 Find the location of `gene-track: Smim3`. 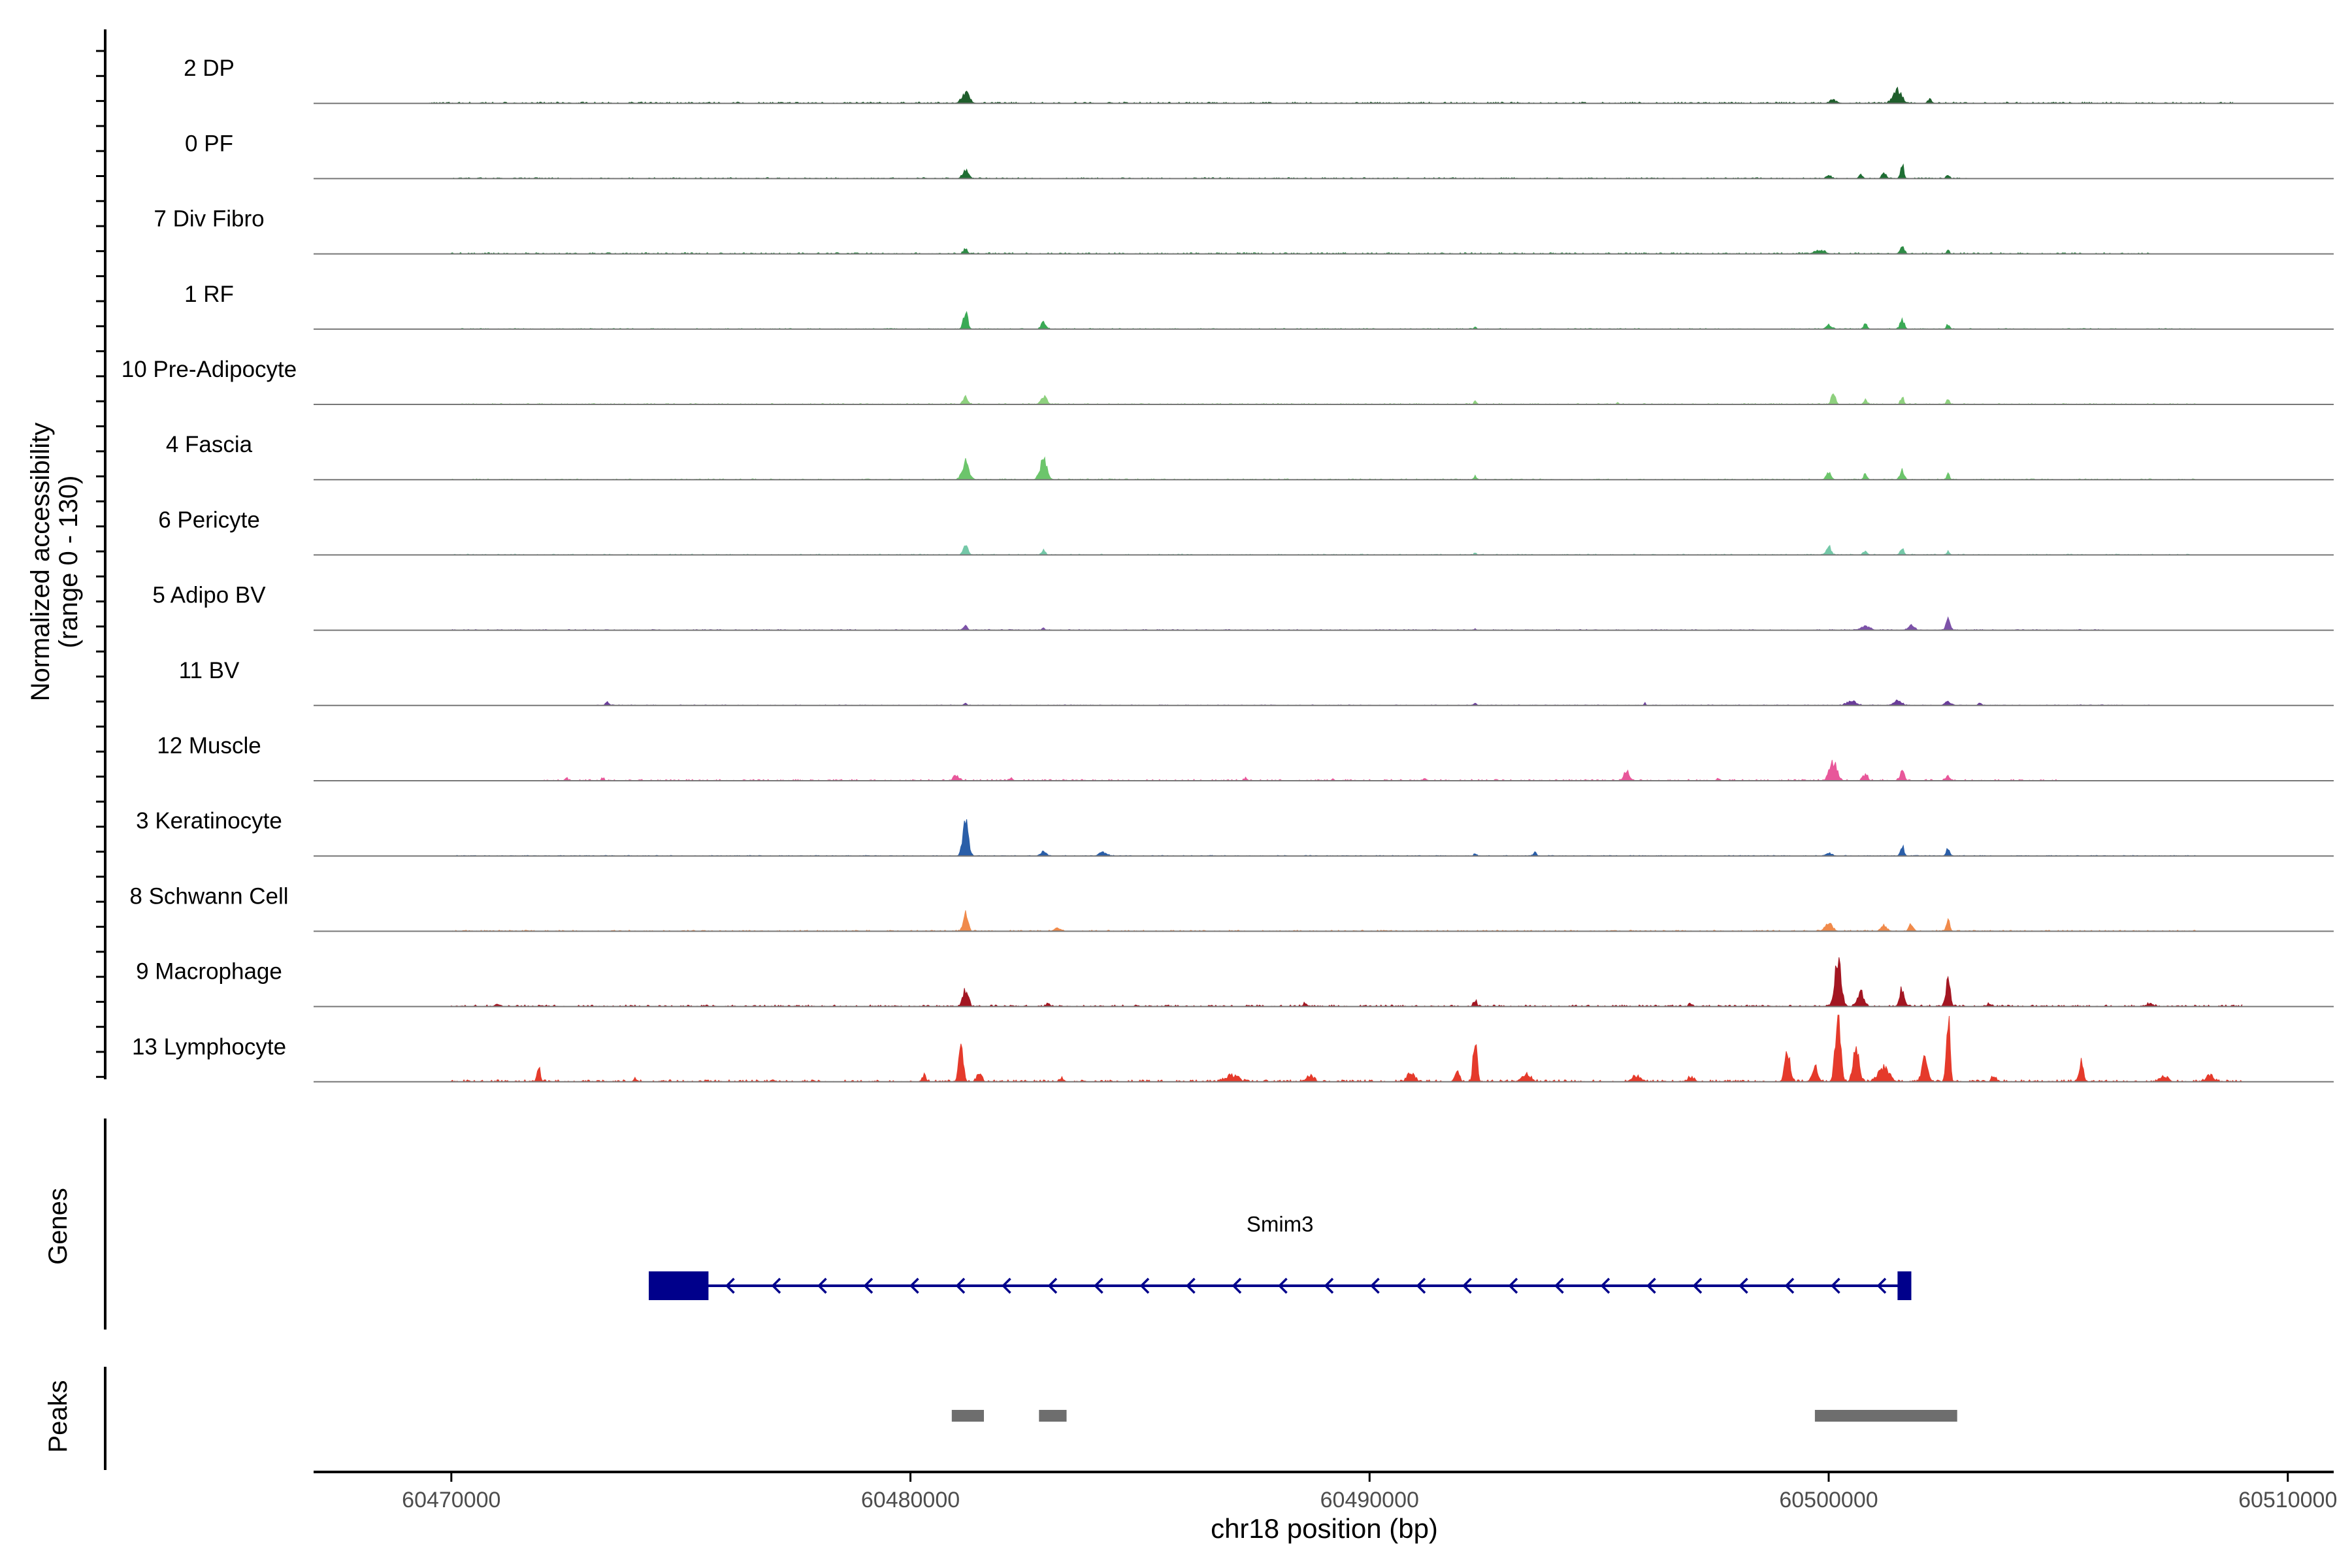

gene-track: Smim3 is located at coordinates (1280, 1256).